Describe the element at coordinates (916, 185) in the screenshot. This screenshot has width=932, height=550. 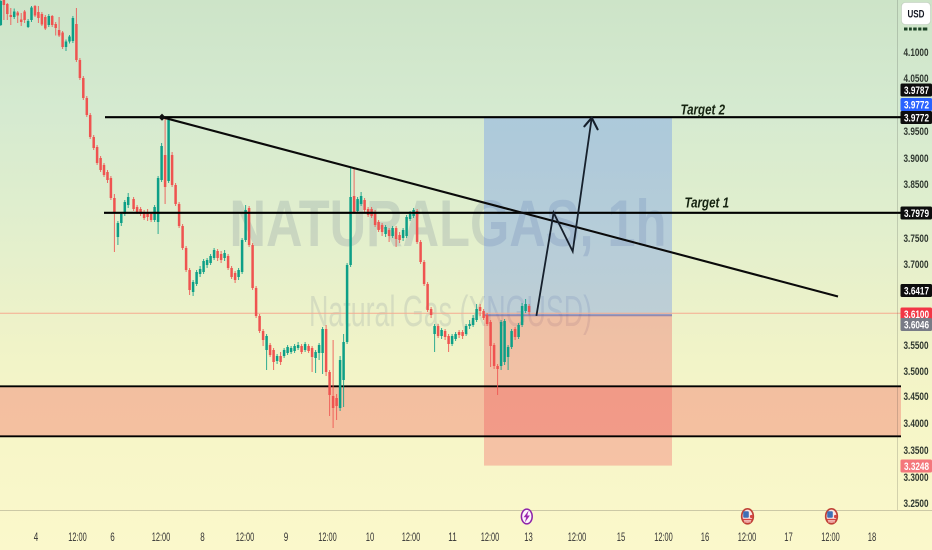
I see `svg-text: 3.8500` at that location.